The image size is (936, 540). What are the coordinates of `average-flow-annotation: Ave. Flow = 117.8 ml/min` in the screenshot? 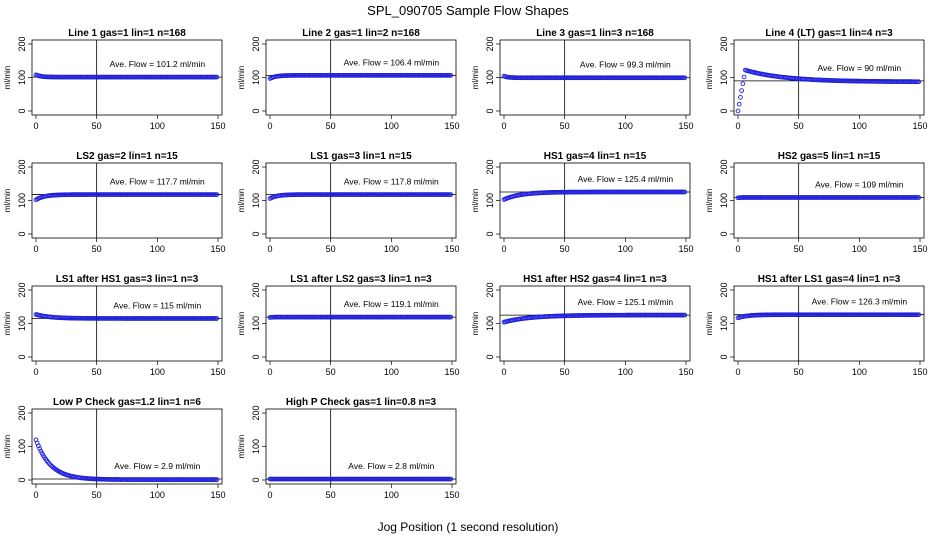 It's located at (391, 182).